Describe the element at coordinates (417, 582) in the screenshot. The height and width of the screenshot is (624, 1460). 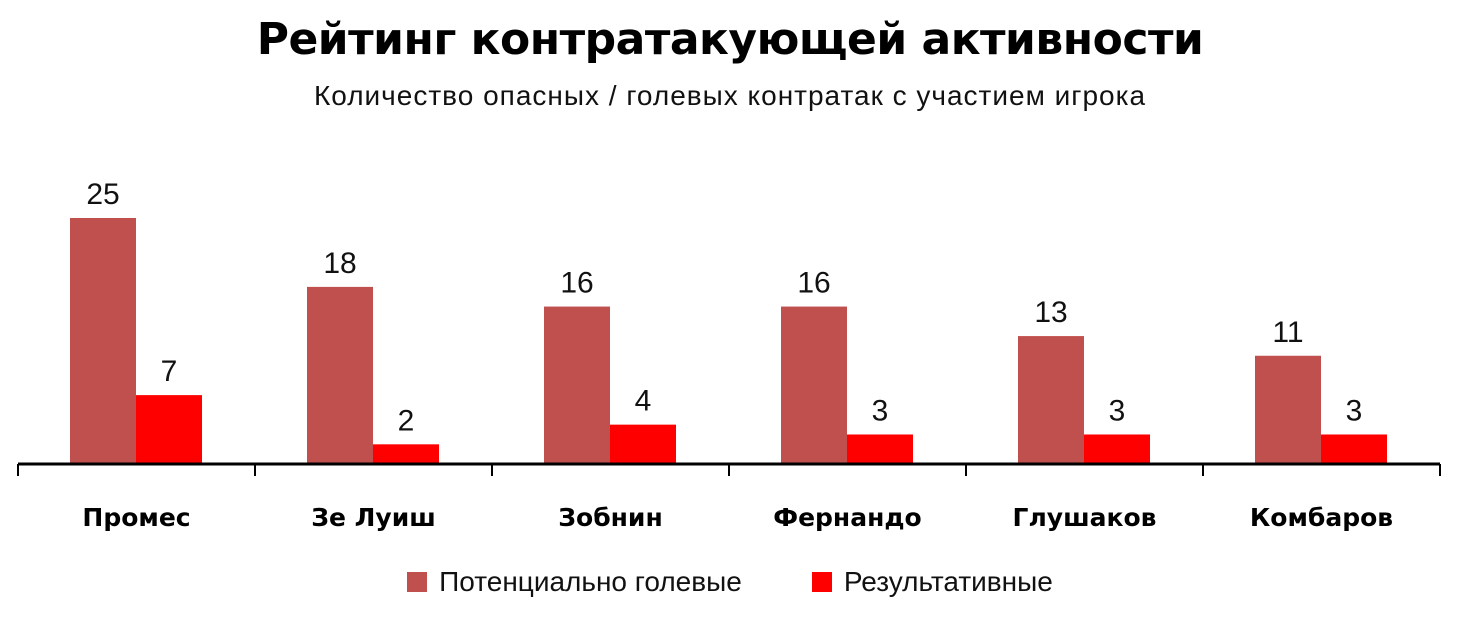
I see `legend-swatch-potential` at that location.